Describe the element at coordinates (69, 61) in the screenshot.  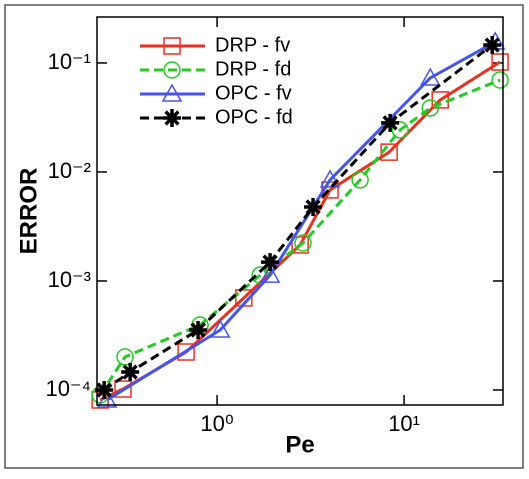
I see `y-tick-label: 10⁻¹` at that location.